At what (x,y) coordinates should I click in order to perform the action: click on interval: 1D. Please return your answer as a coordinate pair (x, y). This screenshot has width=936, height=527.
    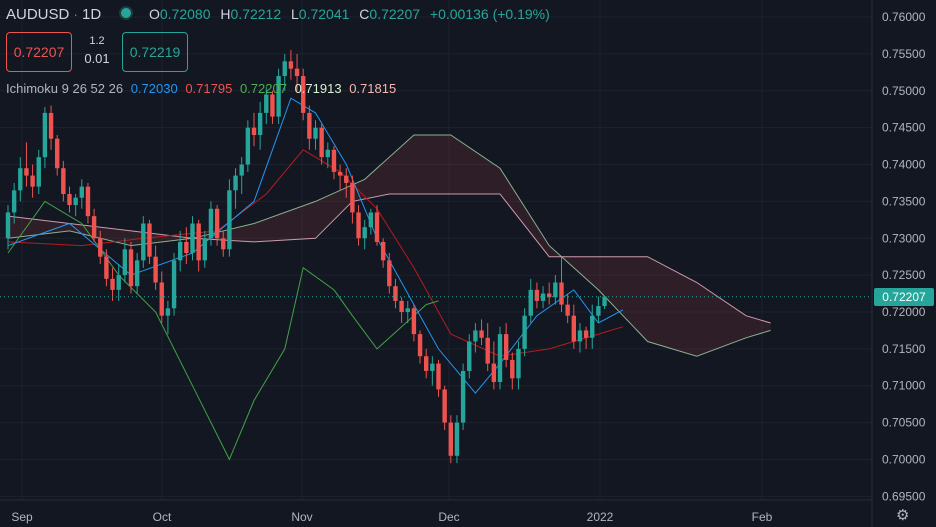
    Looking at the image, I should click on (92, 14).